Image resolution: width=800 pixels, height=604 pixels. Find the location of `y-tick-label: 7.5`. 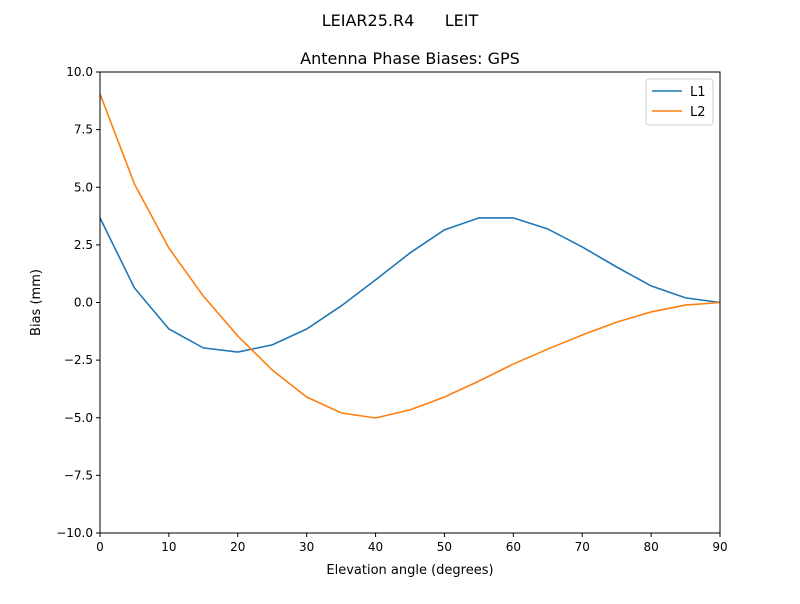

y-tick-label: 7.5 is located at coordinates (83, 130).